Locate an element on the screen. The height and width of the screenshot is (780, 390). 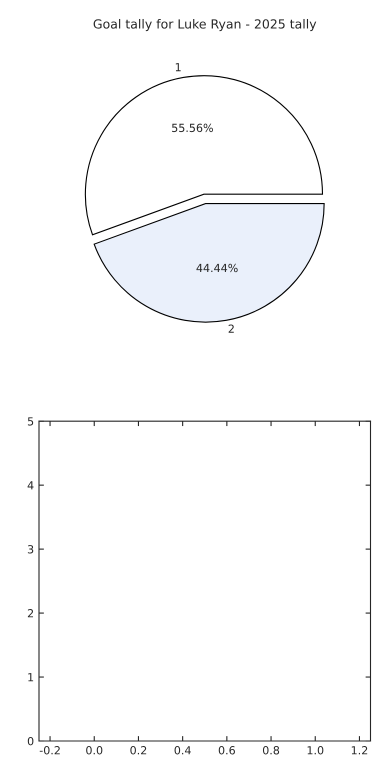
y-tick-label: 5 is located at coordinates (31, 421).